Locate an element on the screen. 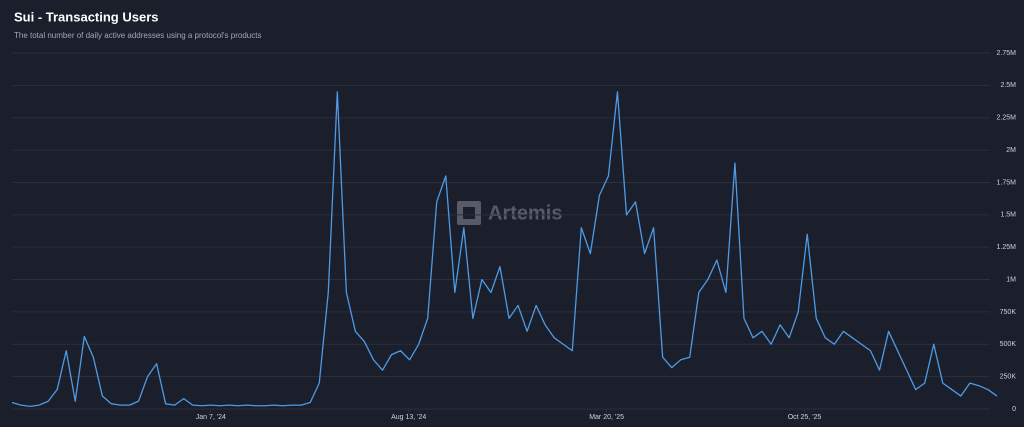  y-tick-label: 250K is located at coordinates (1008, 376).